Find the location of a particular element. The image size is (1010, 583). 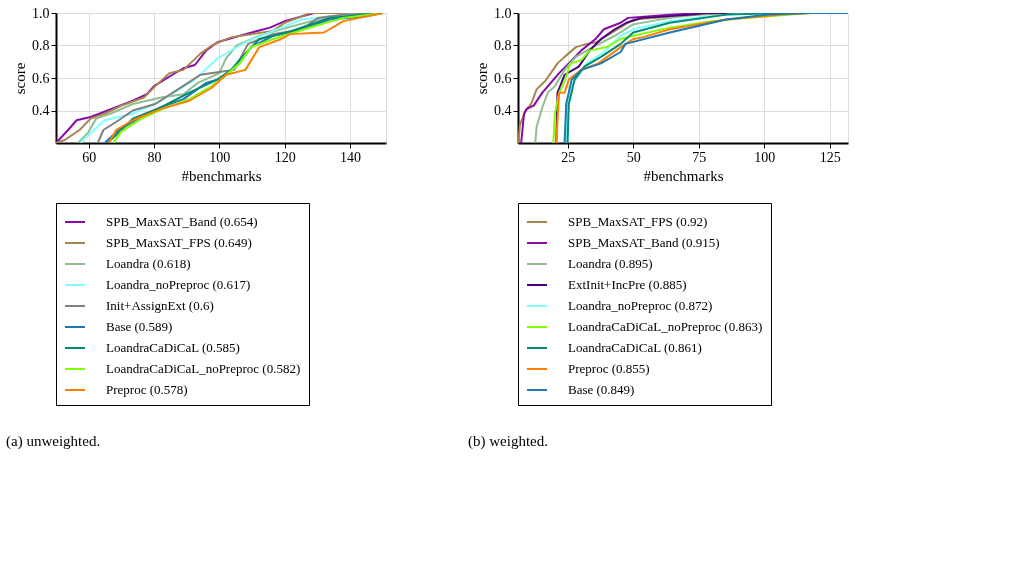

legend-label: Base (0.849) is located at coordinates (601, 389).